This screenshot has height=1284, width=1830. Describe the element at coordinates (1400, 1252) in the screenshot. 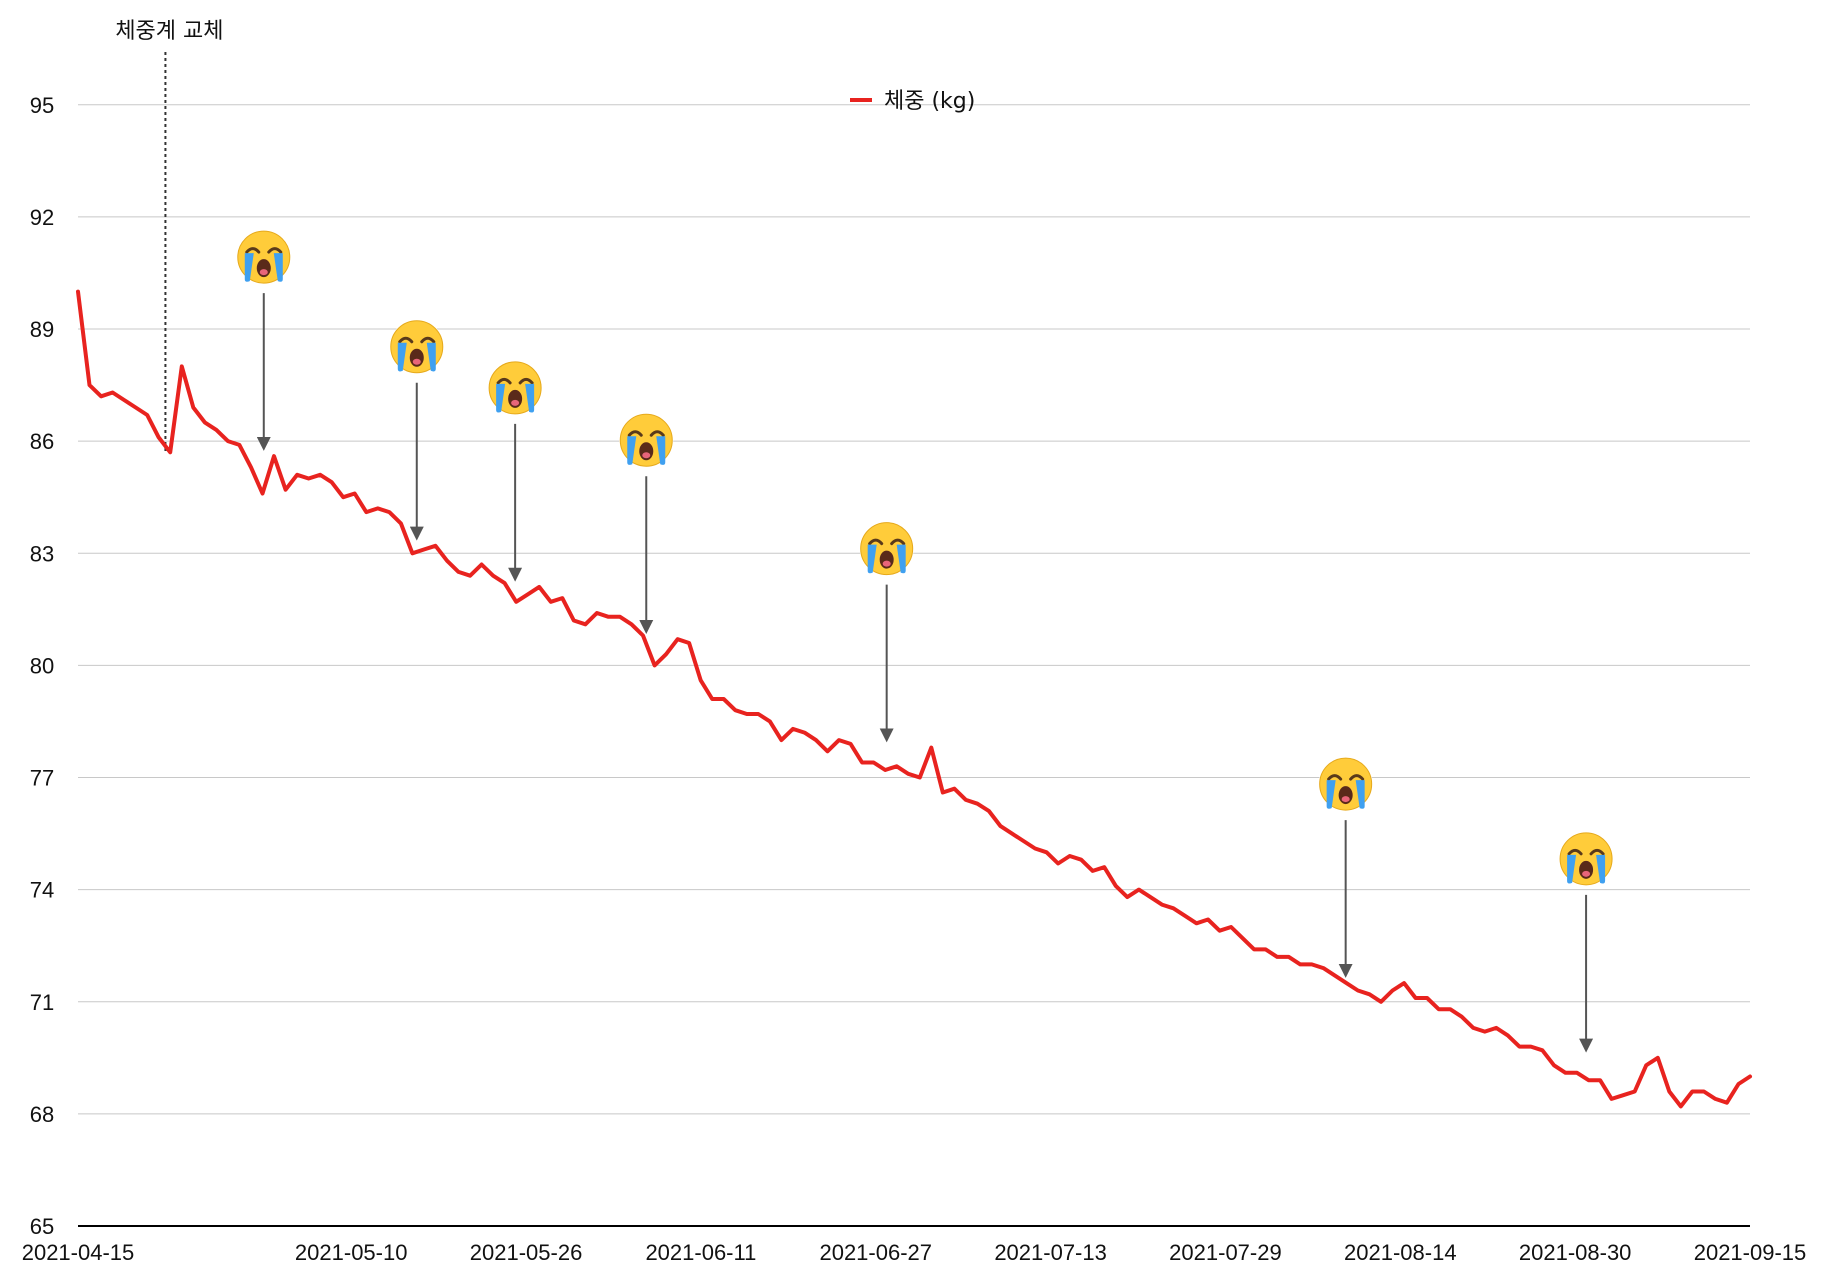

I see `x-tick-label: 2021-08-14` at that location.